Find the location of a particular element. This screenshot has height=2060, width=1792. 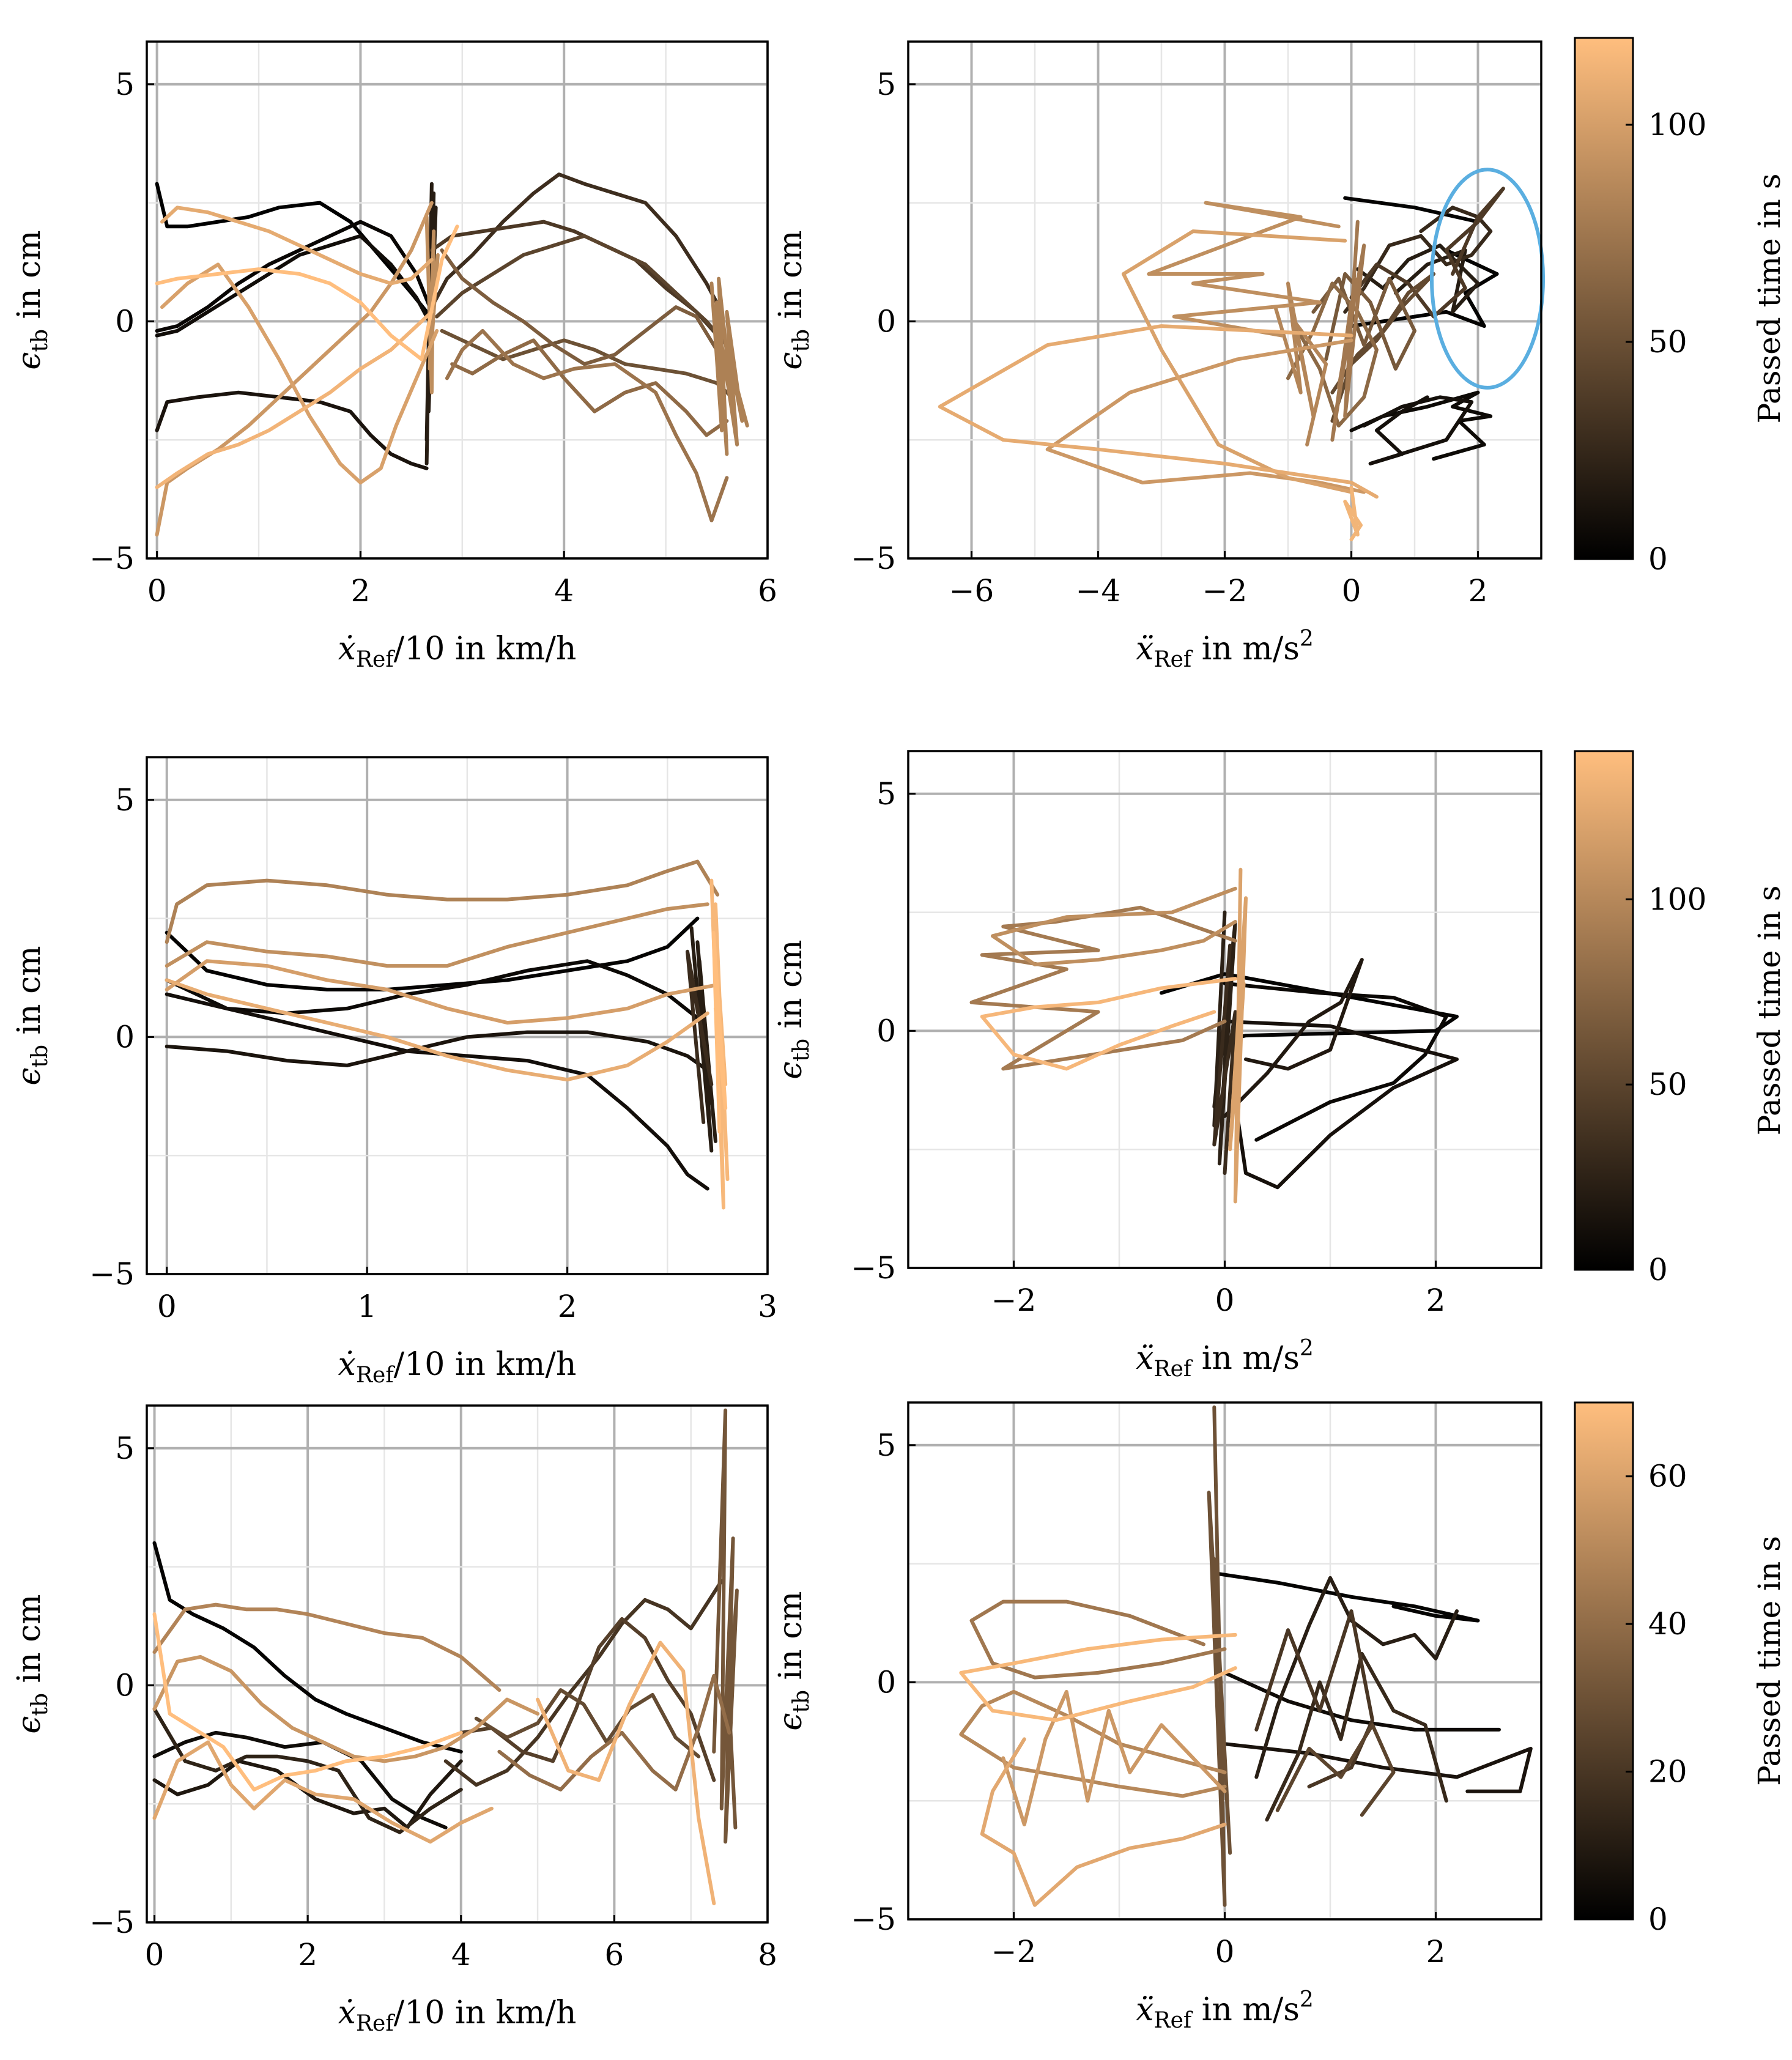

colorbar-tick-label: 20 is located at coordinates (1667, 1772).